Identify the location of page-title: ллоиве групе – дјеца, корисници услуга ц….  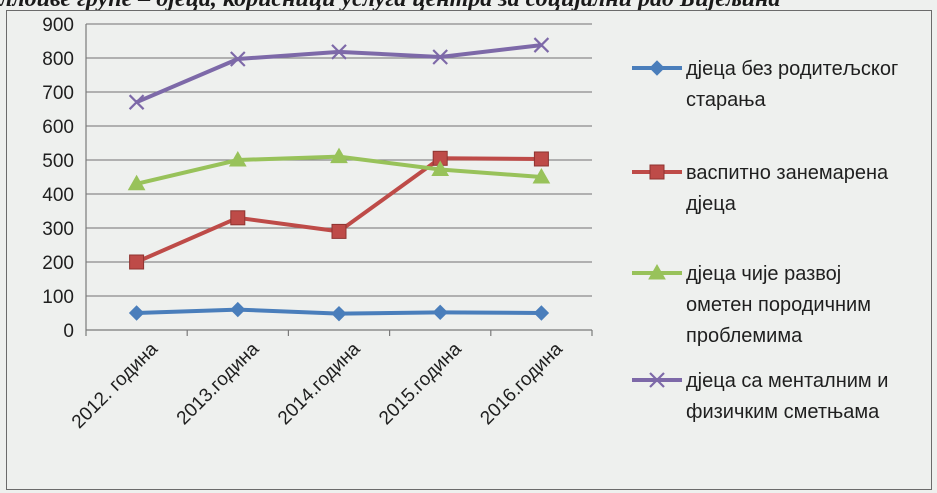
(468, 6).